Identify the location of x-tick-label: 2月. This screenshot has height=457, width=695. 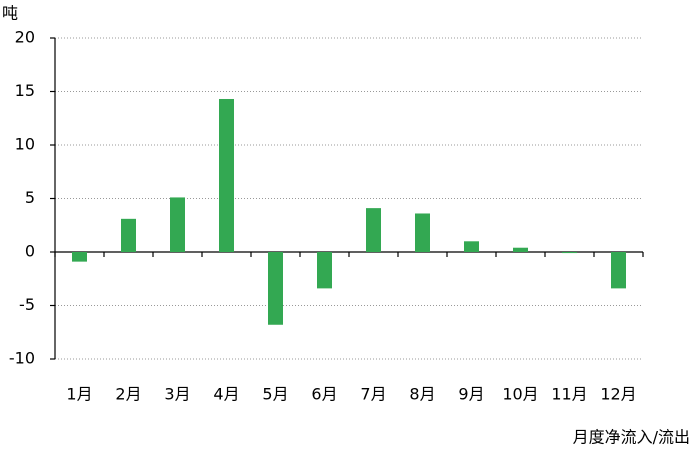
(128, 394).